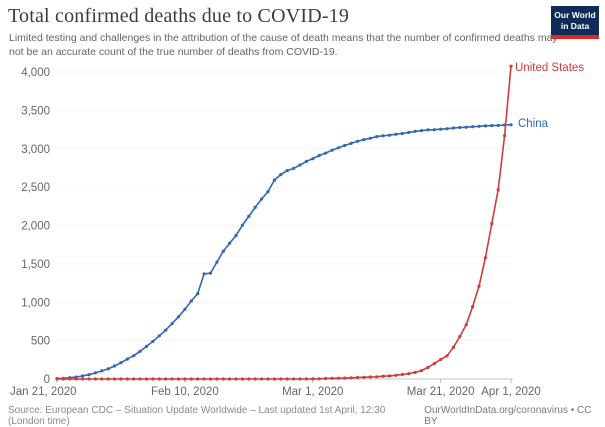 Image resolution: width=605 pixels, height=427 pixels. I want to click on attribution-link: OurWorldInData.org/coronavirus • CC BY, so click(508, 416).